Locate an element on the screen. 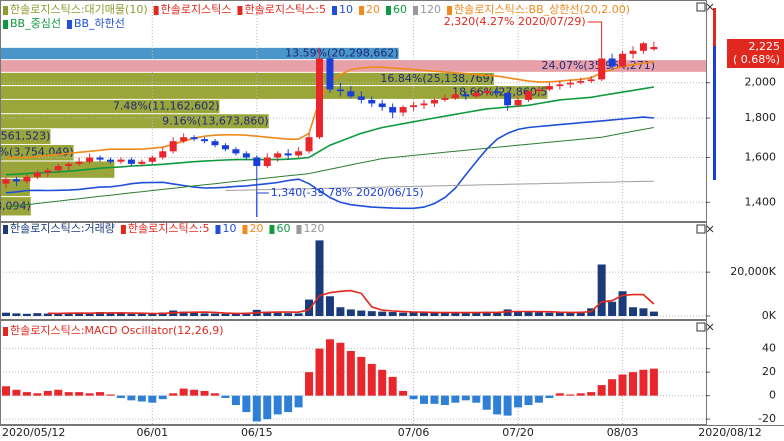 The image size is (784, 441). last-price: 2,225 is located at coordinates (765, 46).